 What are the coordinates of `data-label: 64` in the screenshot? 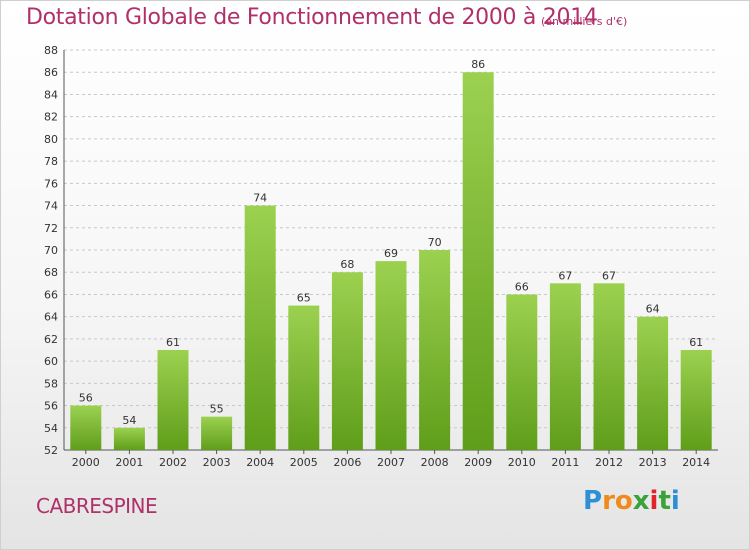 It's located at (653, 309).